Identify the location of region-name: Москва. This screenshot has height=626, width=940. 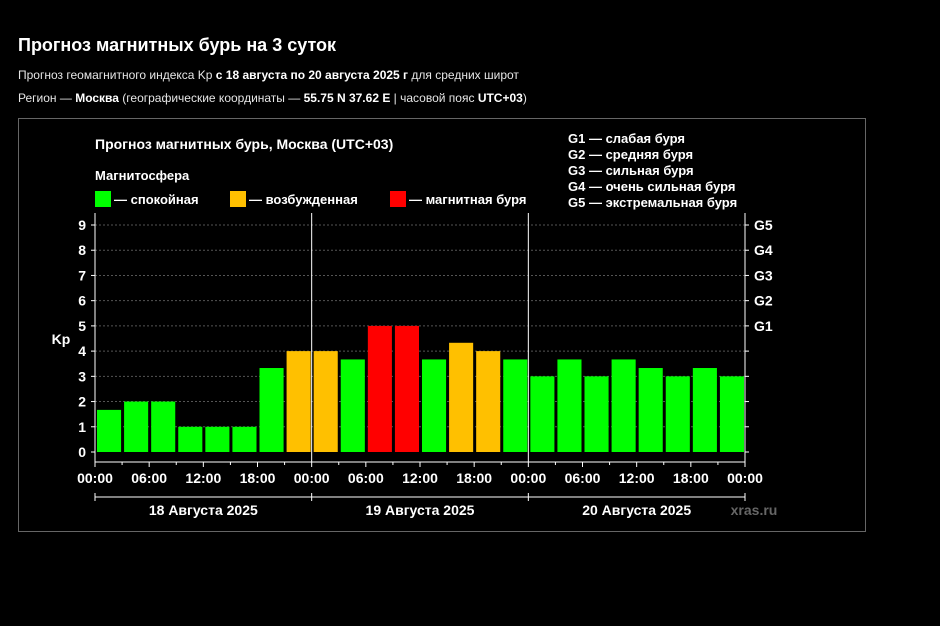
(97, 98).